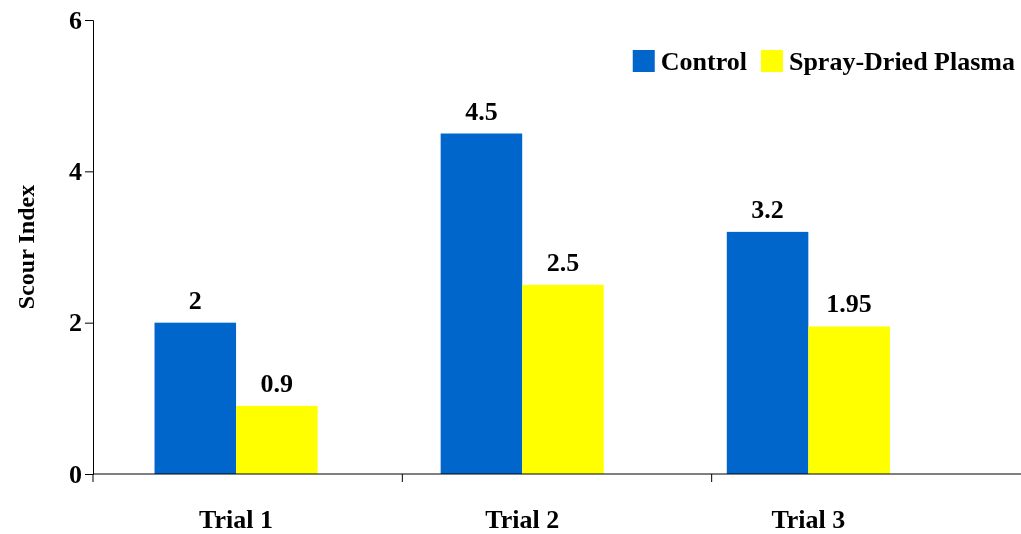 The height and width of the screenshot is (534, 1021). Describe the element at coordinates (522, 519) in the screenshot. I see `x-tick-label: Trial 2` at that location.